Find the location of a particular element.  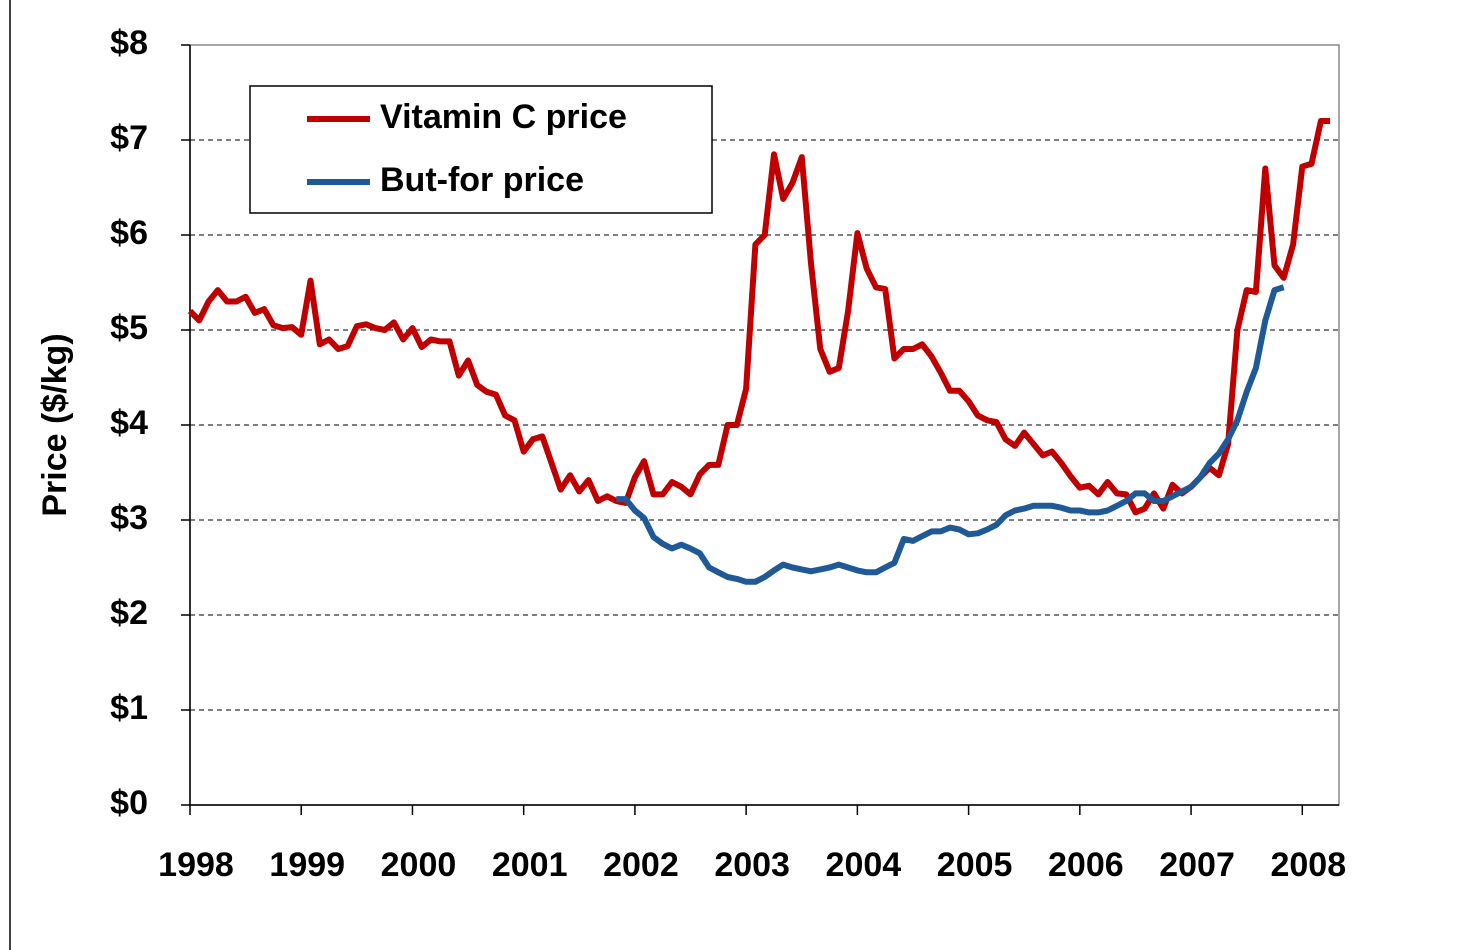

y-tick-label: $3 is located at coordinates (129, 518).